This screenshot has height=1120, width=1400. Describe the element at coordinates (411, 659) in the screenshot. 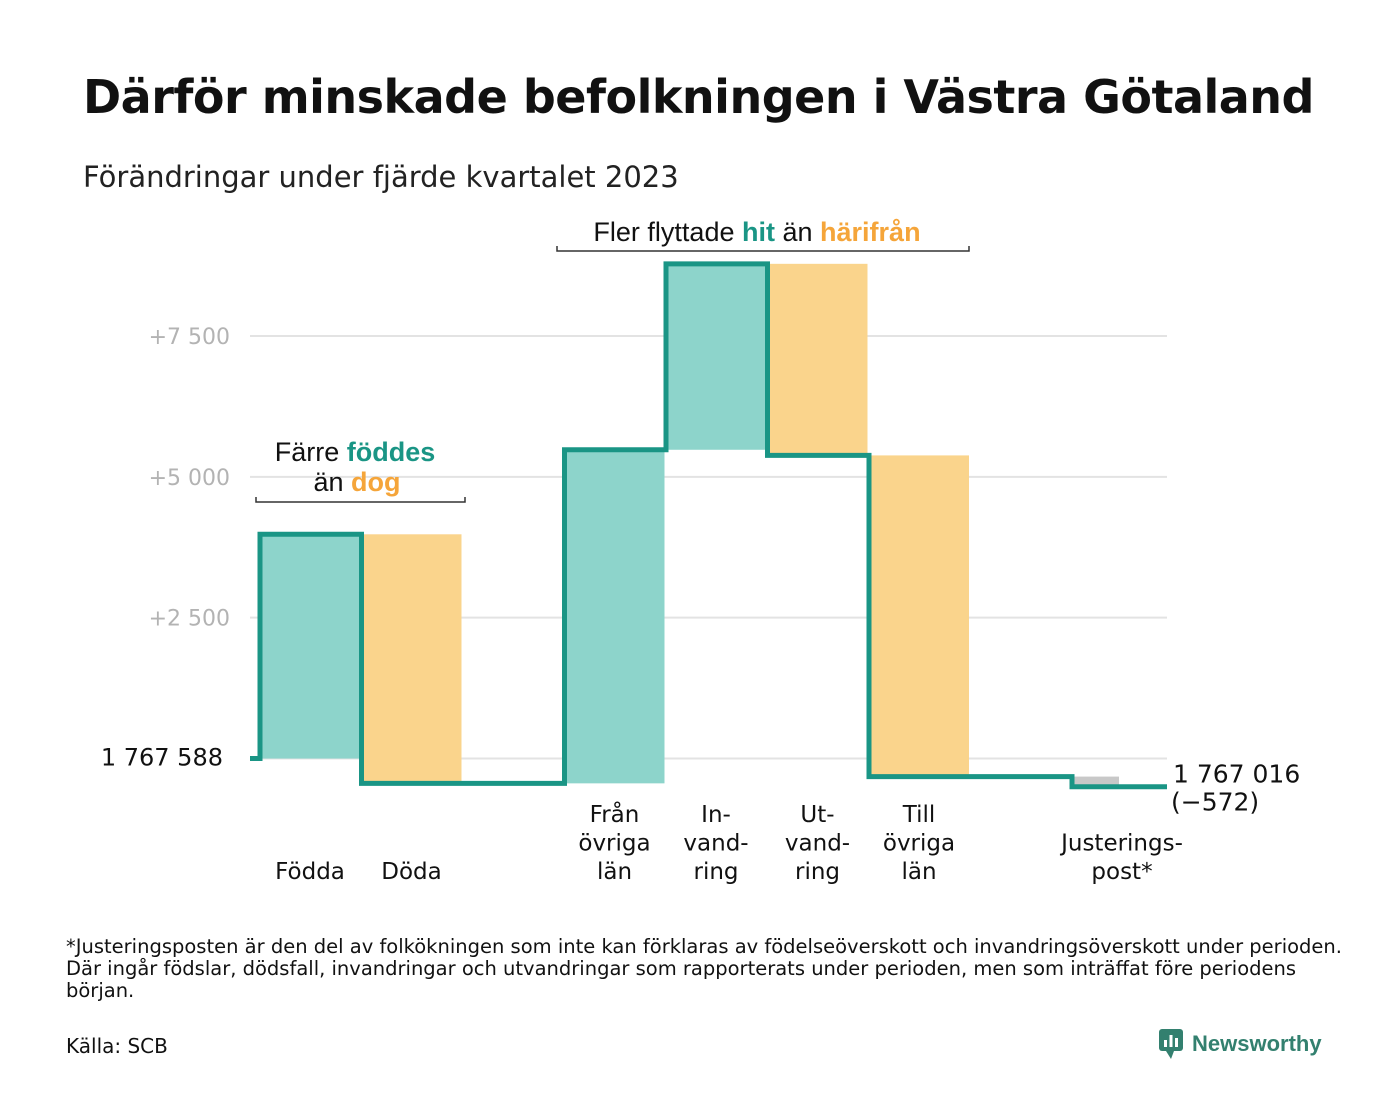

I see `bar-Döda` at that location.